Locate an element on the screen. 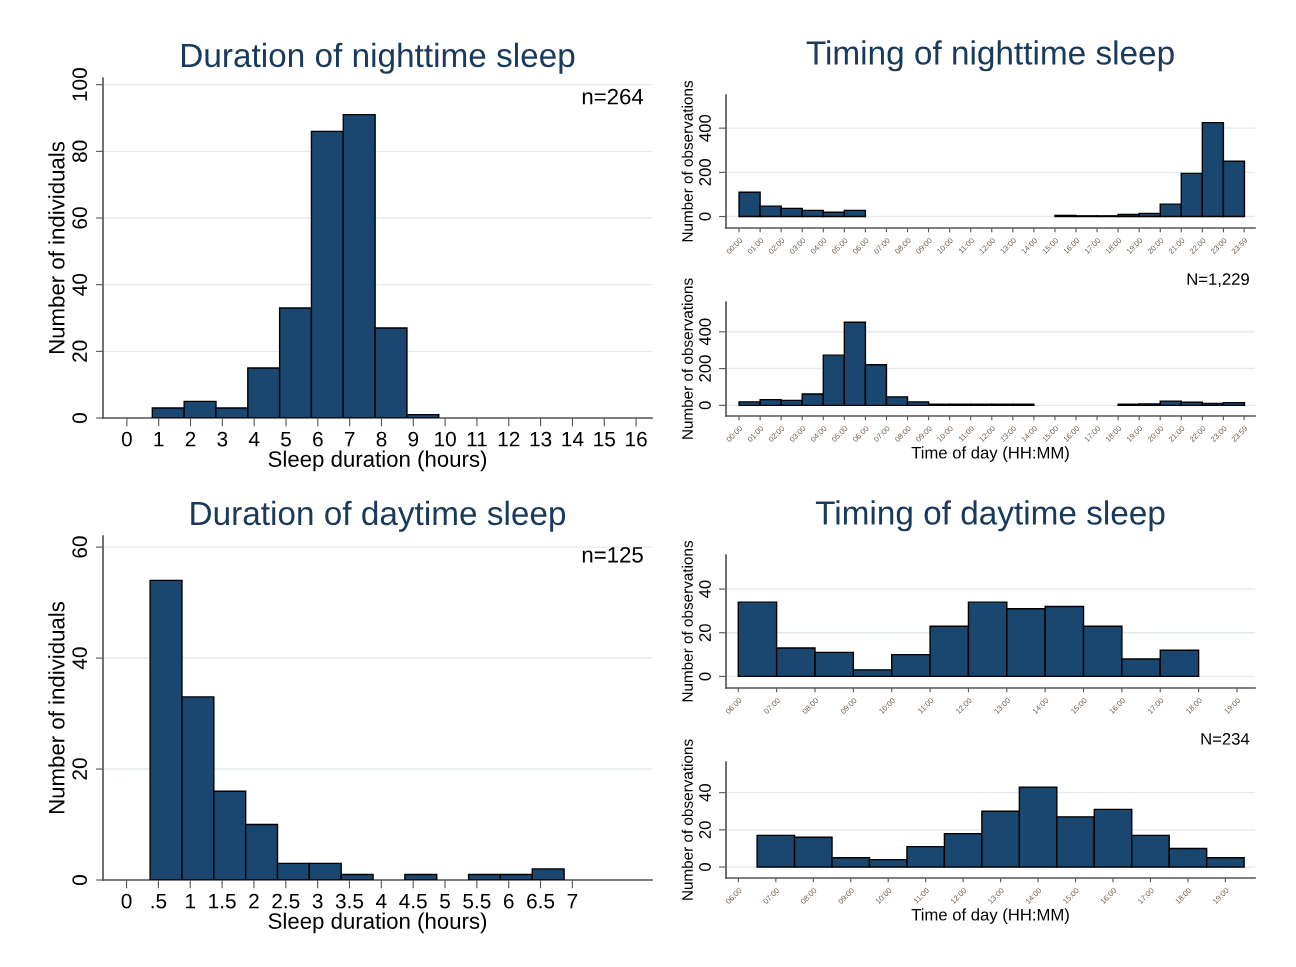  x-tick-label: 10 is located at coordinates (445, 439).